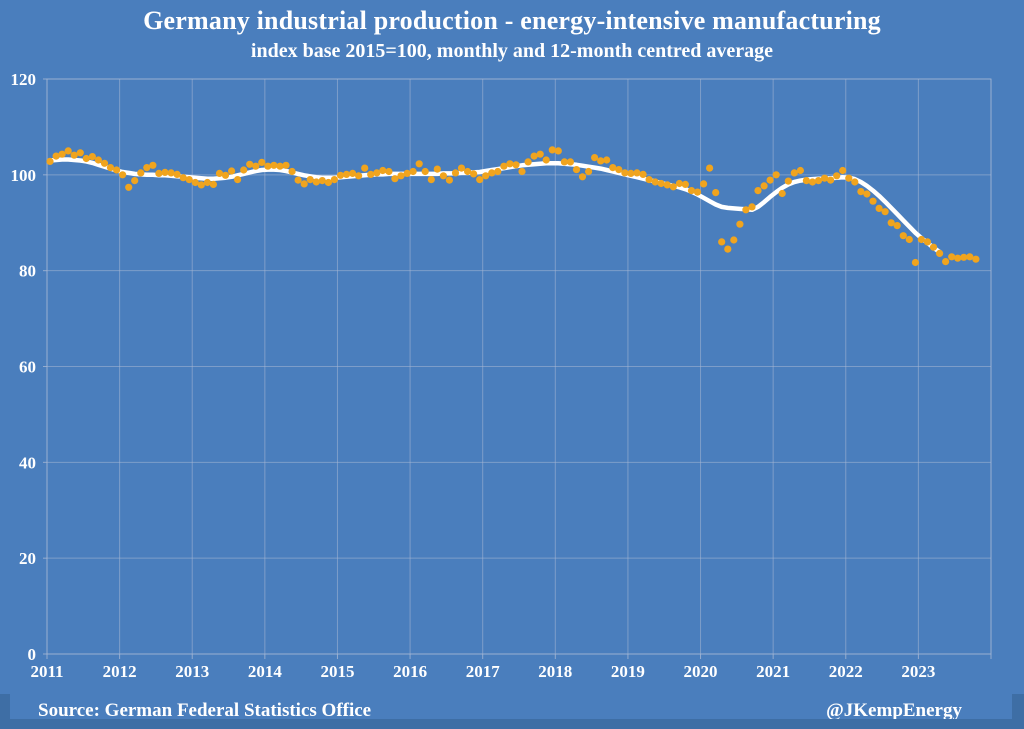  I want to click on x-tick-label: 2023, so click(918, 671).